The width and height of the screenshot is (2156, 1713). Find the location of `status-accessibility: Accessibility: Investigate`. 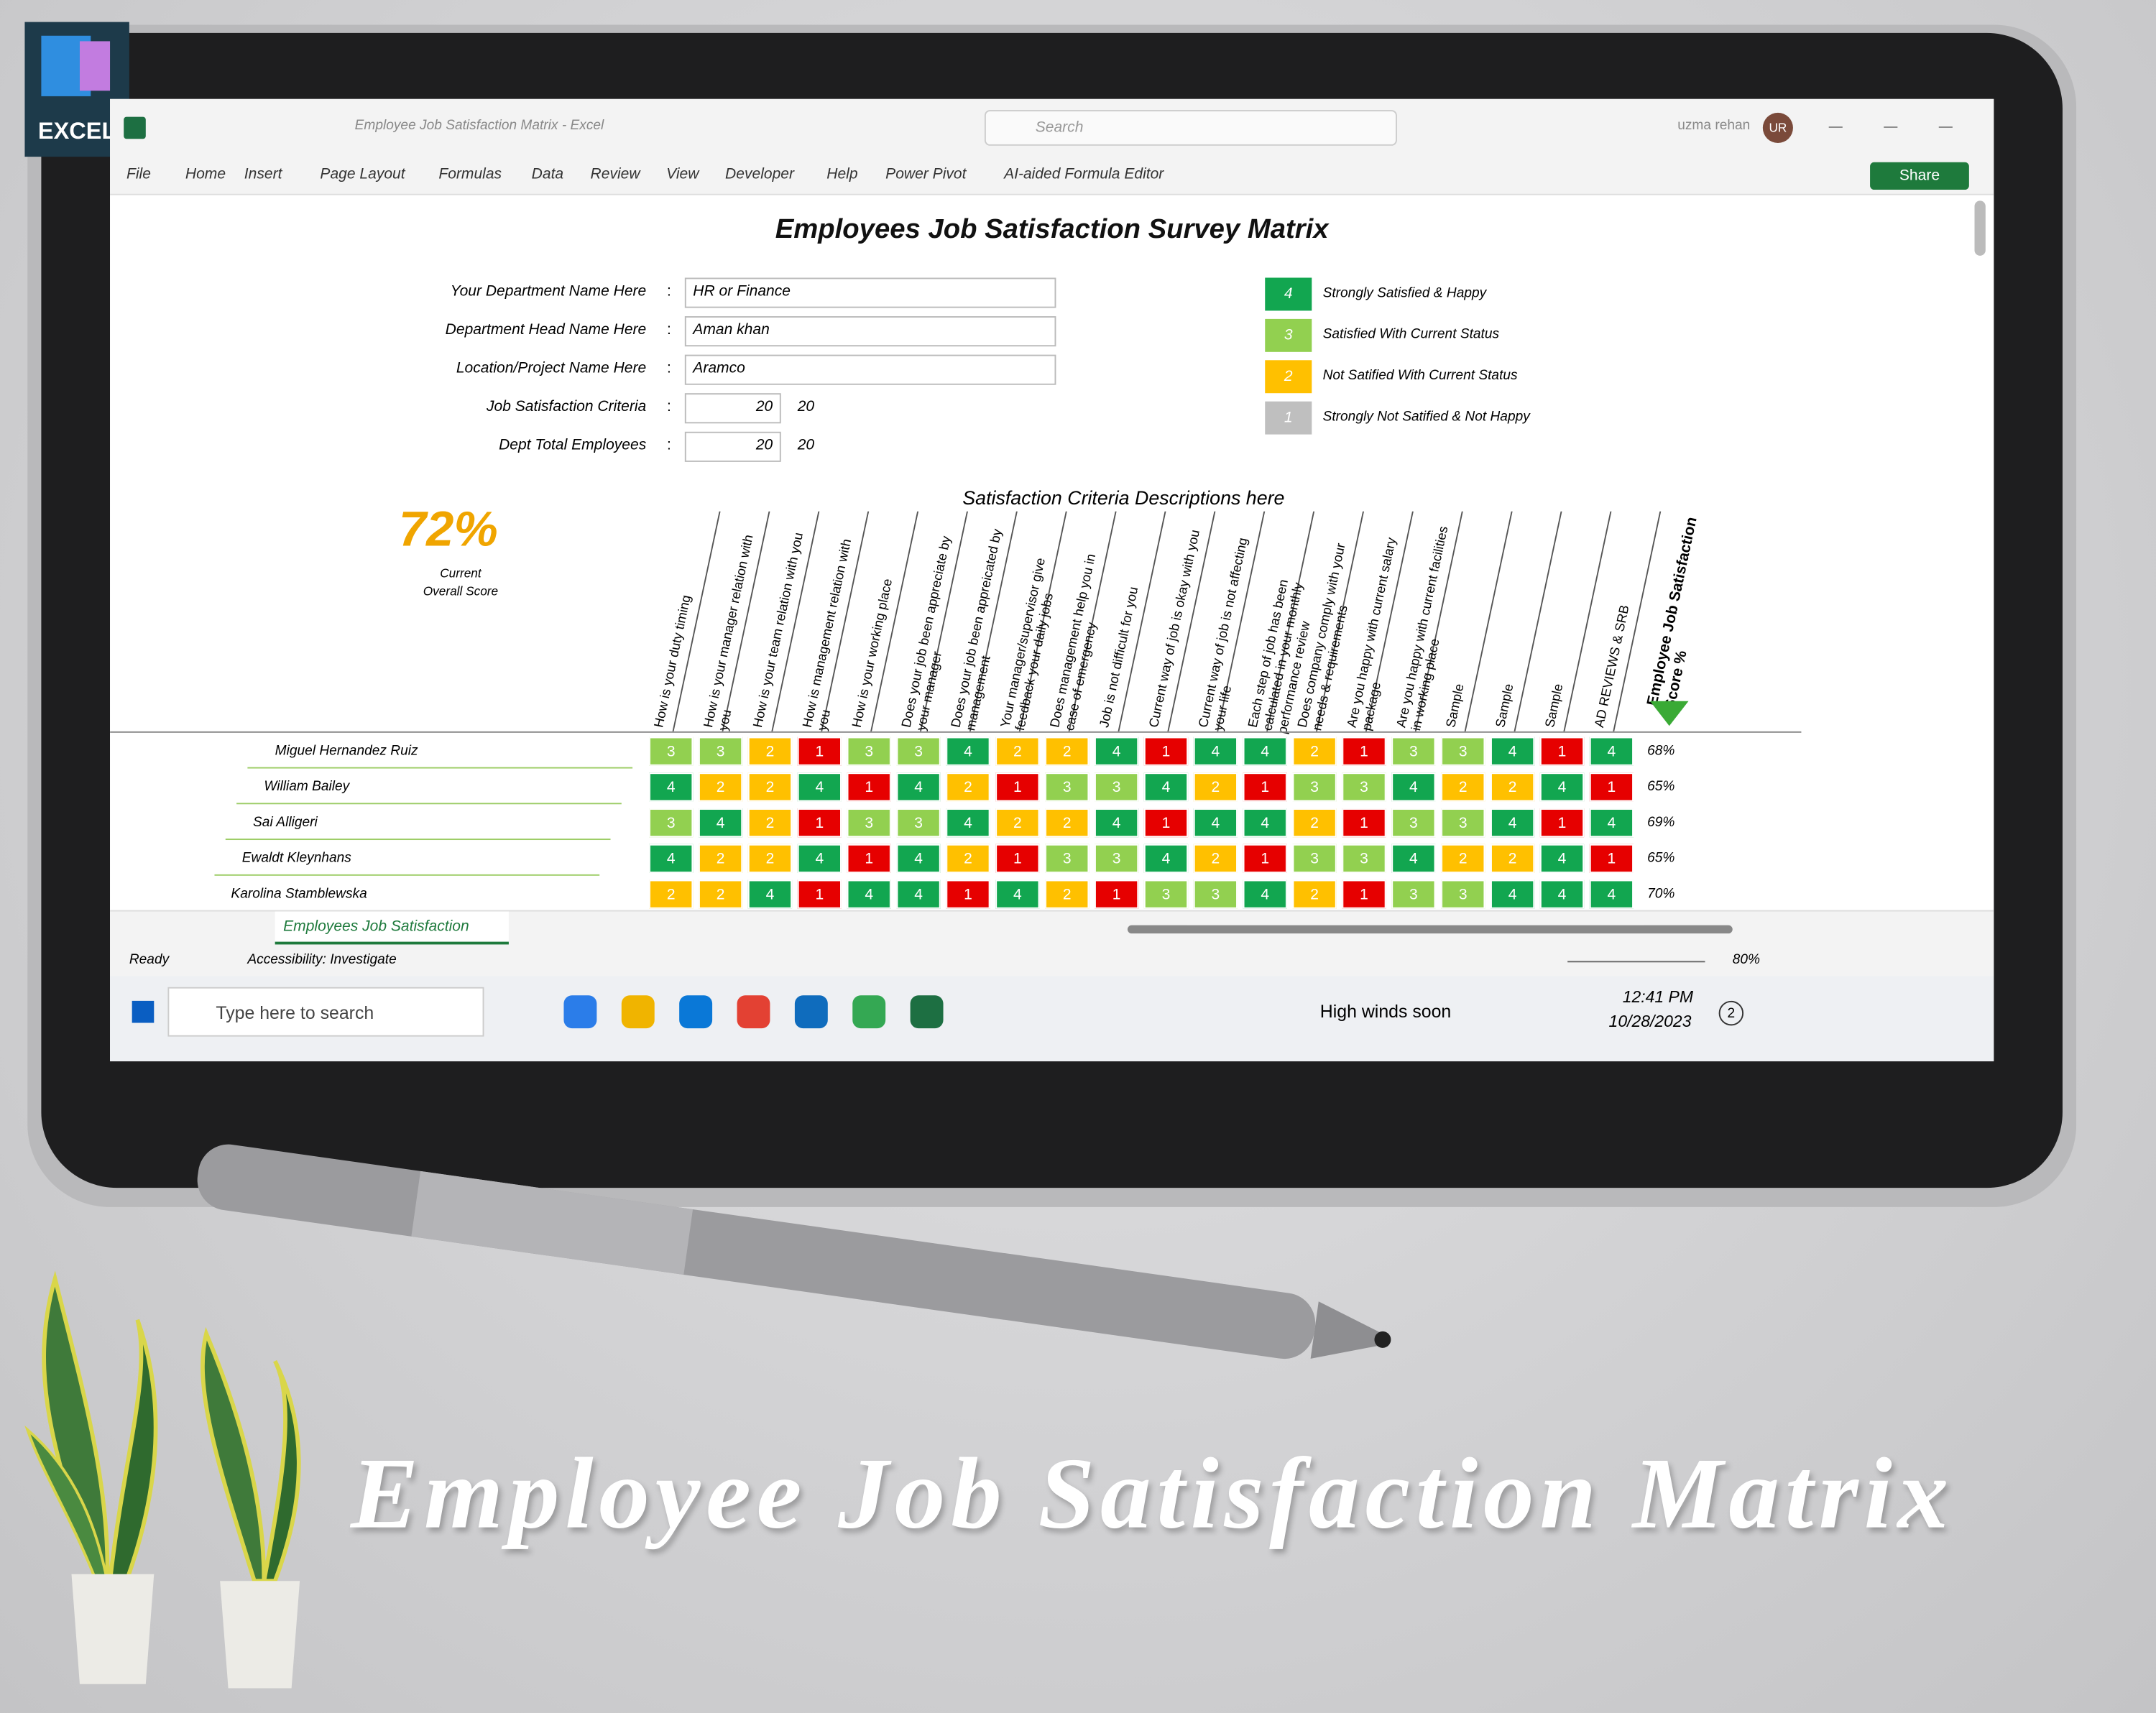

status-accessibility: Accessibility: Investigate is located at coordinates (322, 960).